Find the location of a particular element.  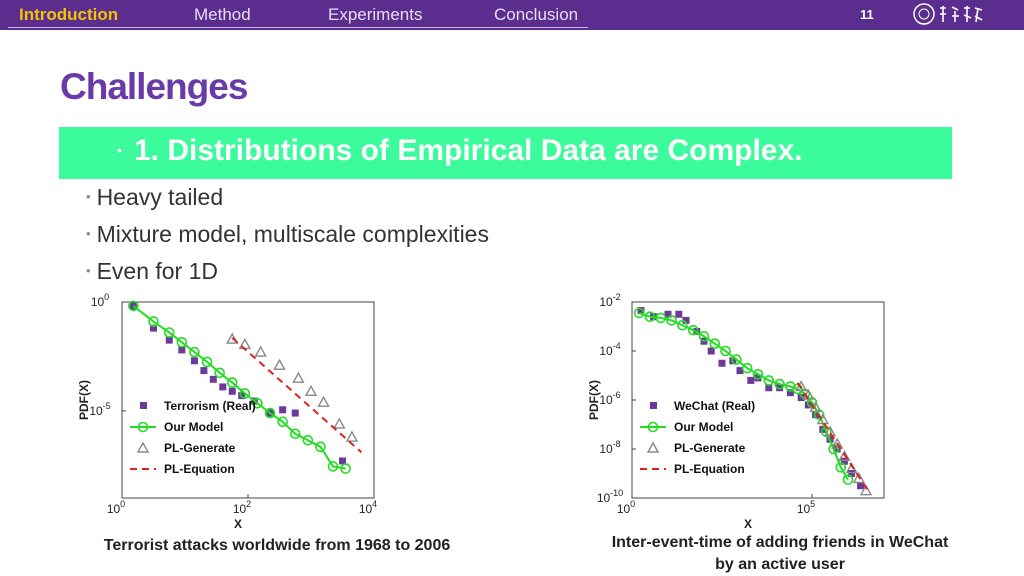

top-navigation-bar is located at coordinates (512, 15).